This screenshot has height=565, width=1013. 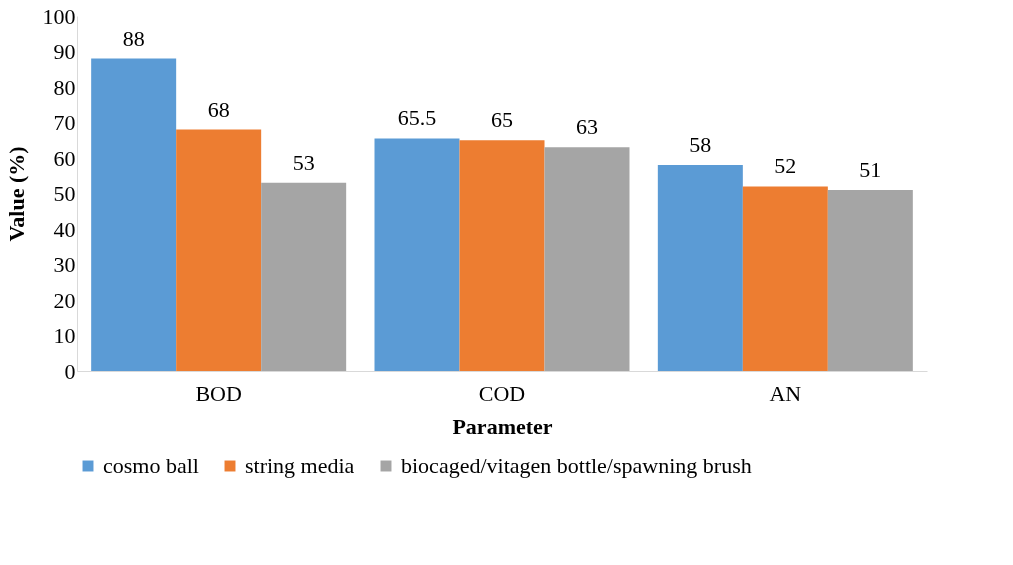 I want to click on data-label: 65.5, so click(x=417, y=118).